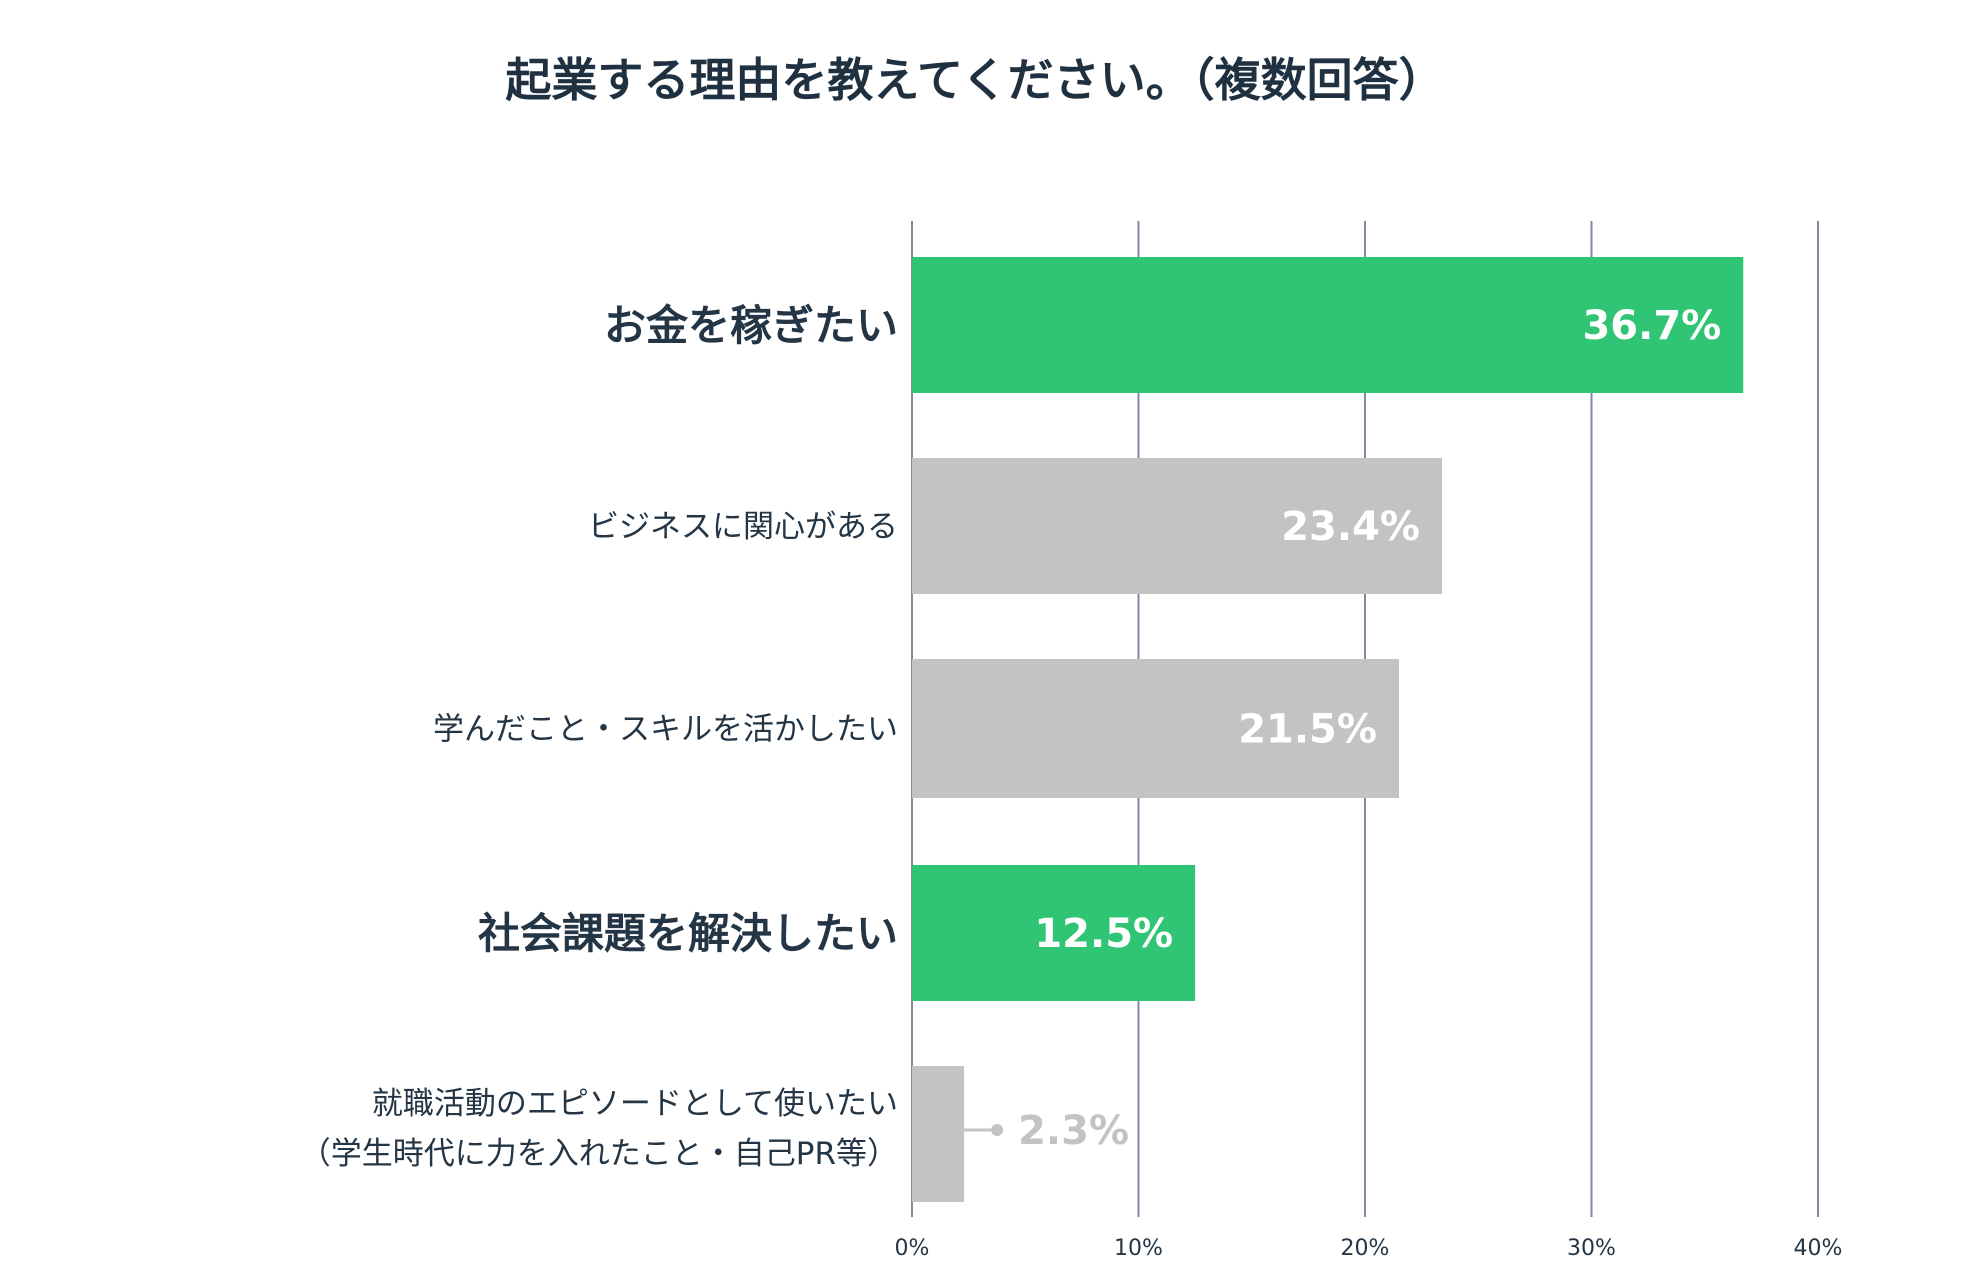  I want to click on category-label: 学んだこと・スキルを活かしたい, so click(665, 730).